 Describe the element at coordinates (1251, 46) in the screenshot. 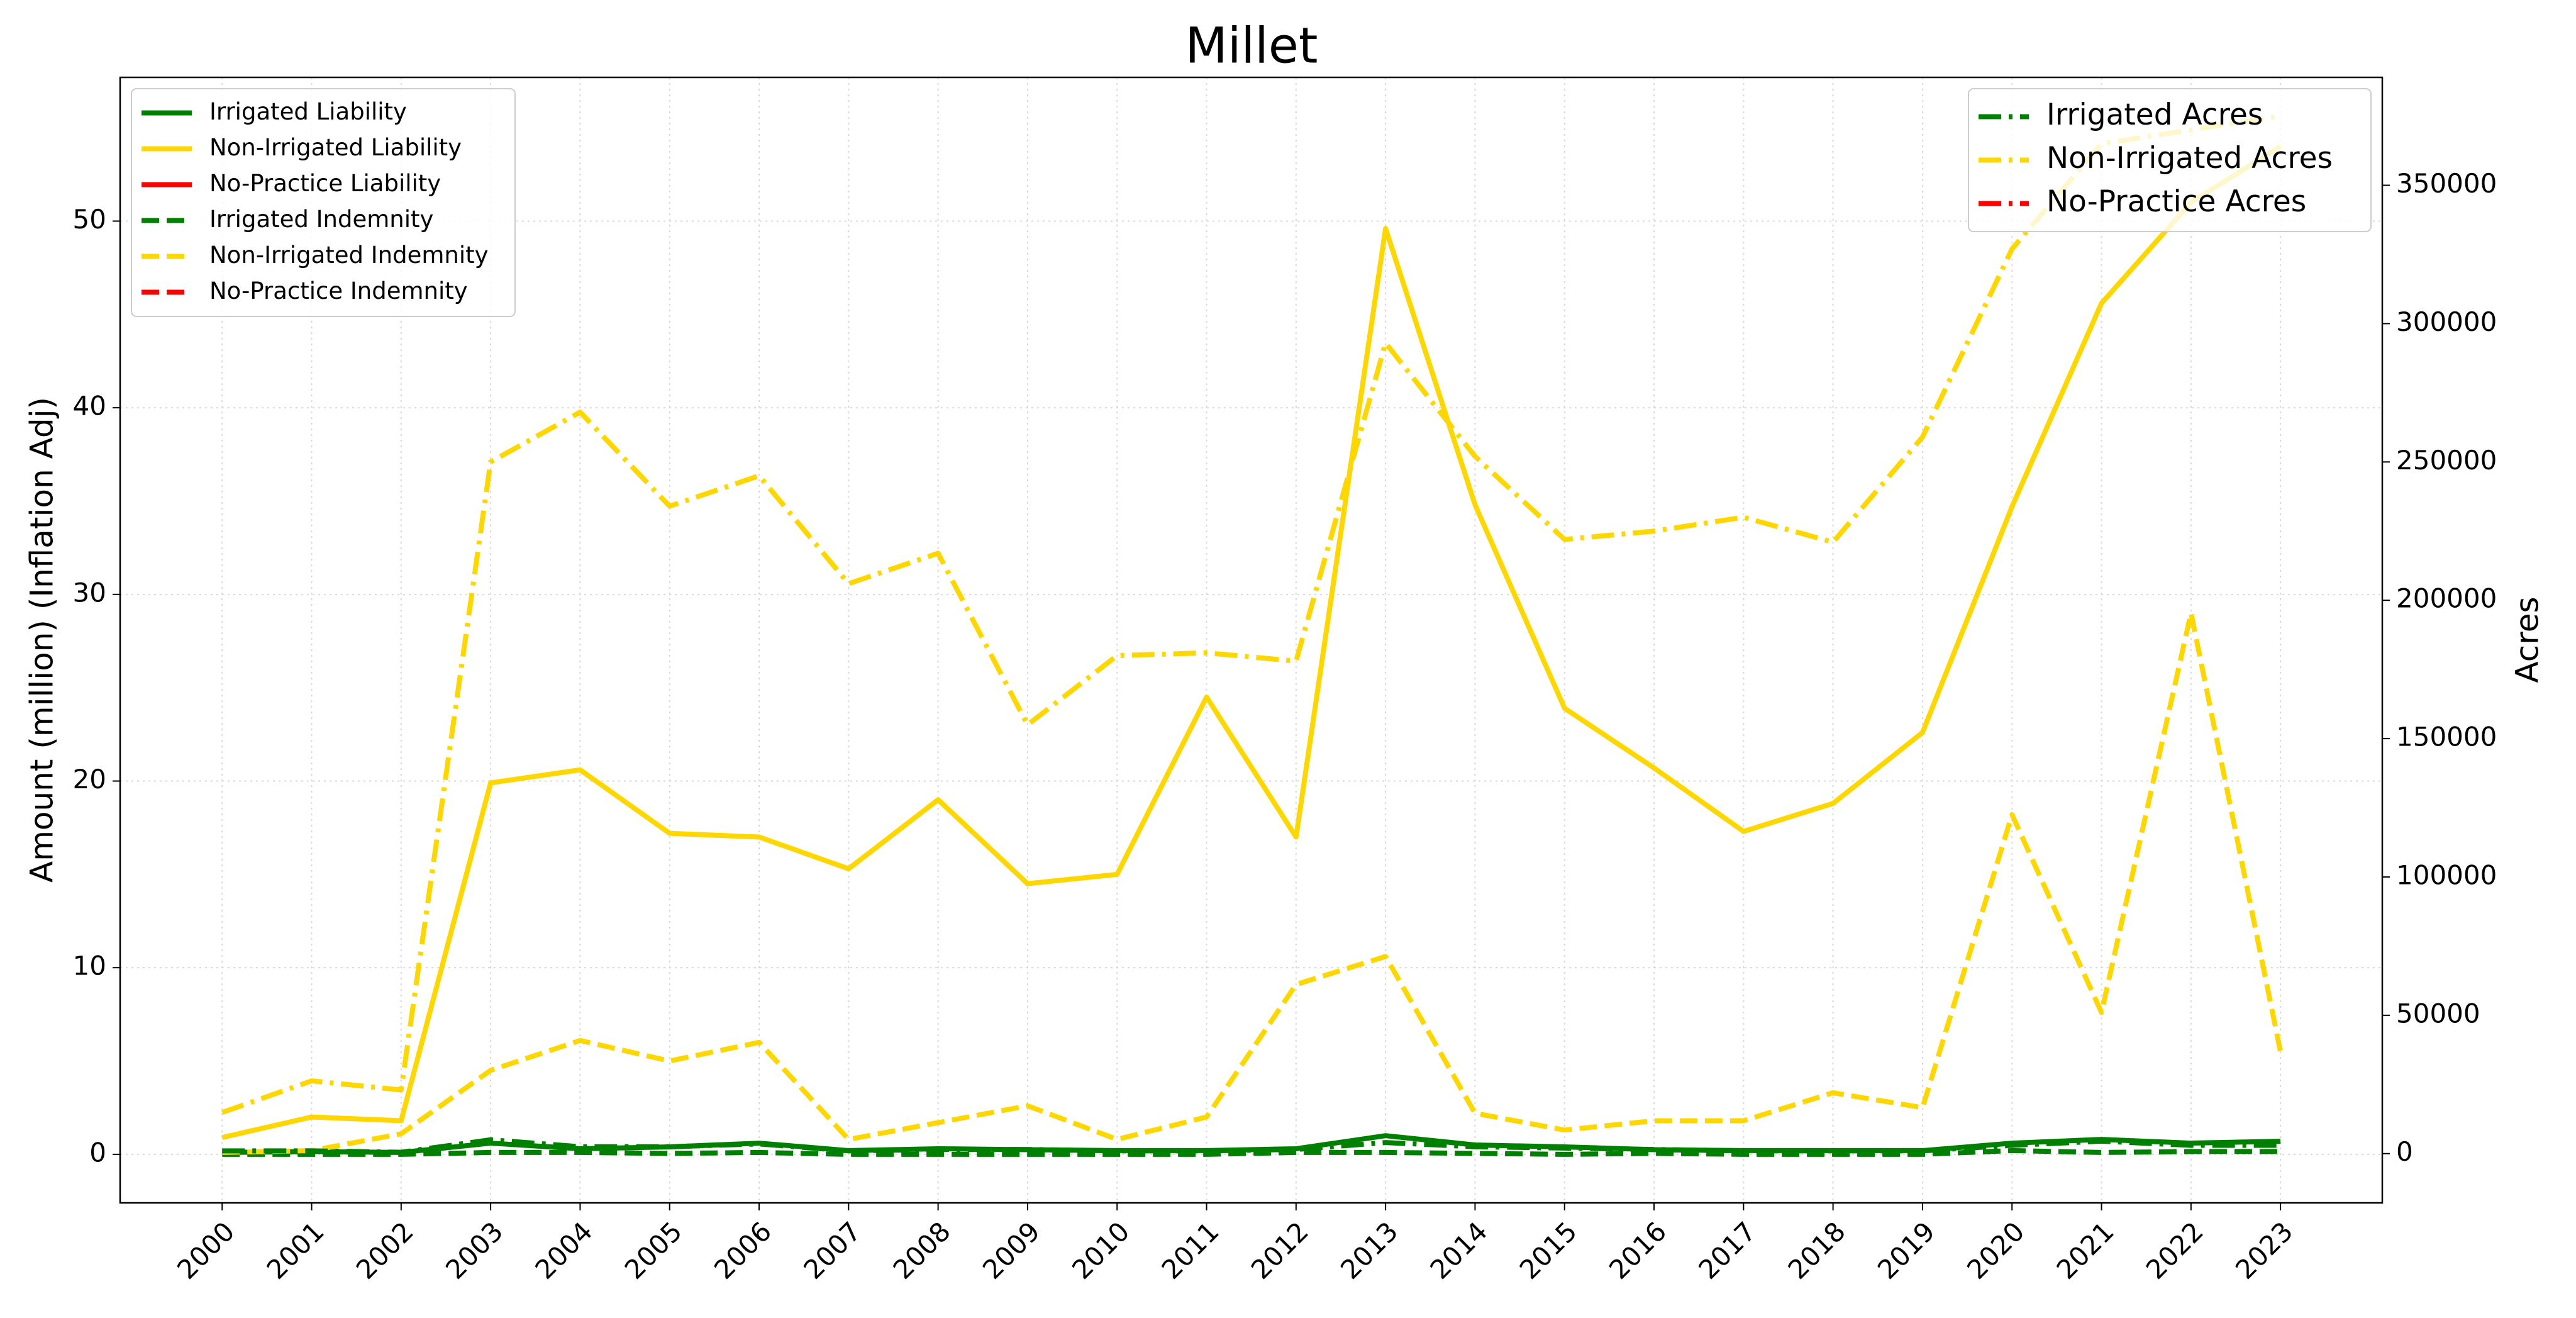

I see `chart-title: Millet` at that location.